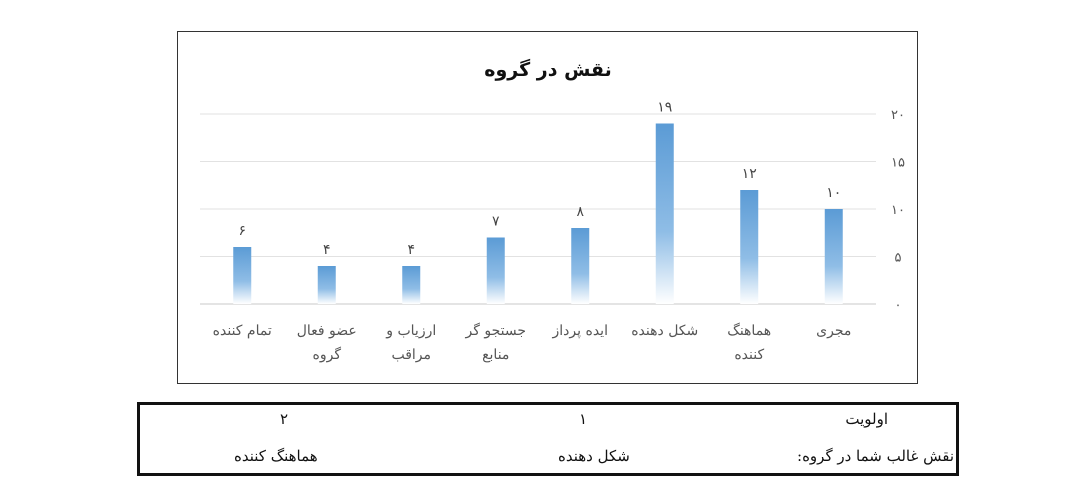 This screenshot has height=497, width=1081. What do you see at coordinates (875, 456) in the screenshot?
I see `role-label: نقش غالب شما در گروه:` at bounding box center [875, 456].